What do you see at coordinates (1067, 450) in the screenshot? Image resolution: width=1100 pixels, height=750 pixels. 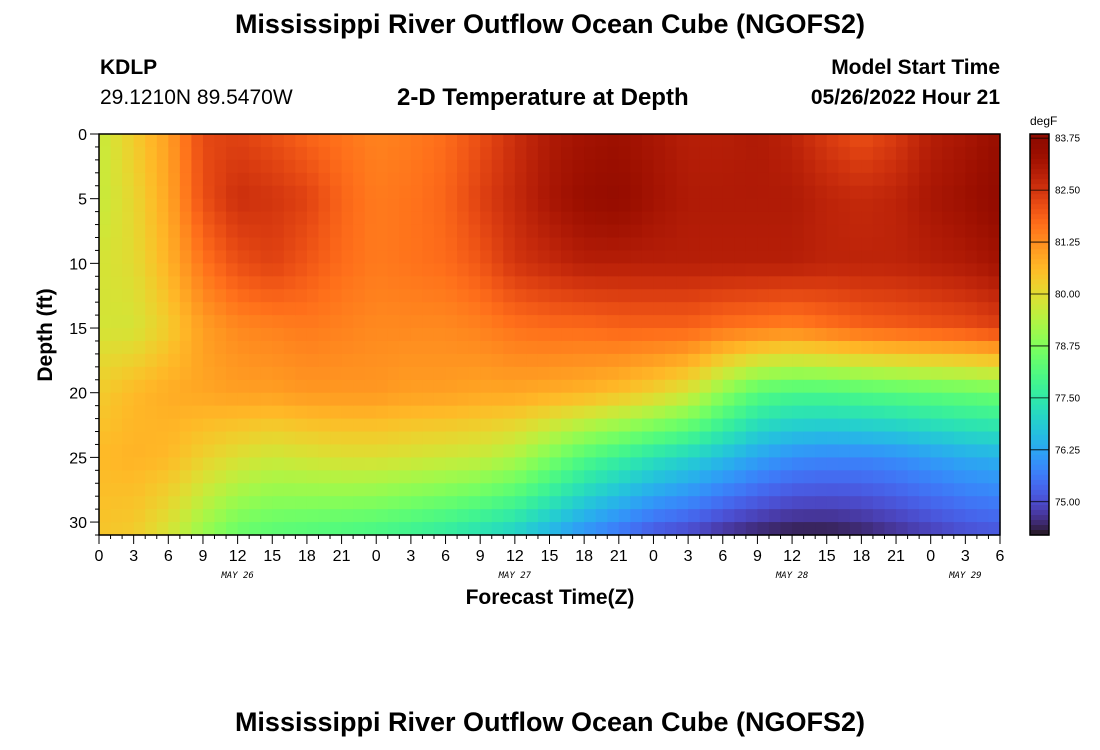 I see `colorbar-tick-label: 76.25` at bounding box center [1067, 450].